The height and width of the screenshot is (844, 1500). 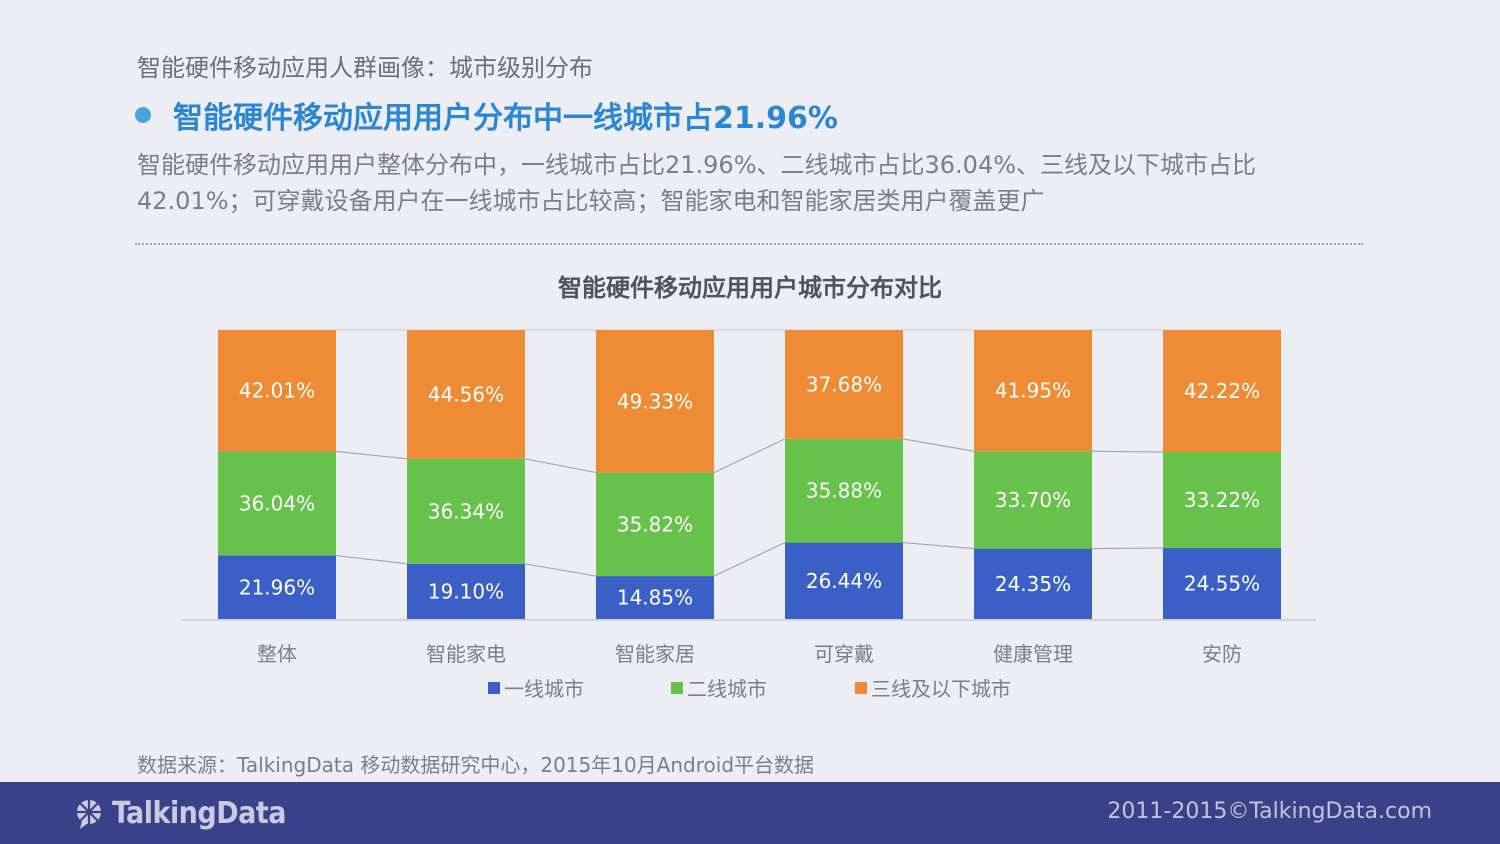 I want to click on category-label: 整体, so click(x=277, y=654).